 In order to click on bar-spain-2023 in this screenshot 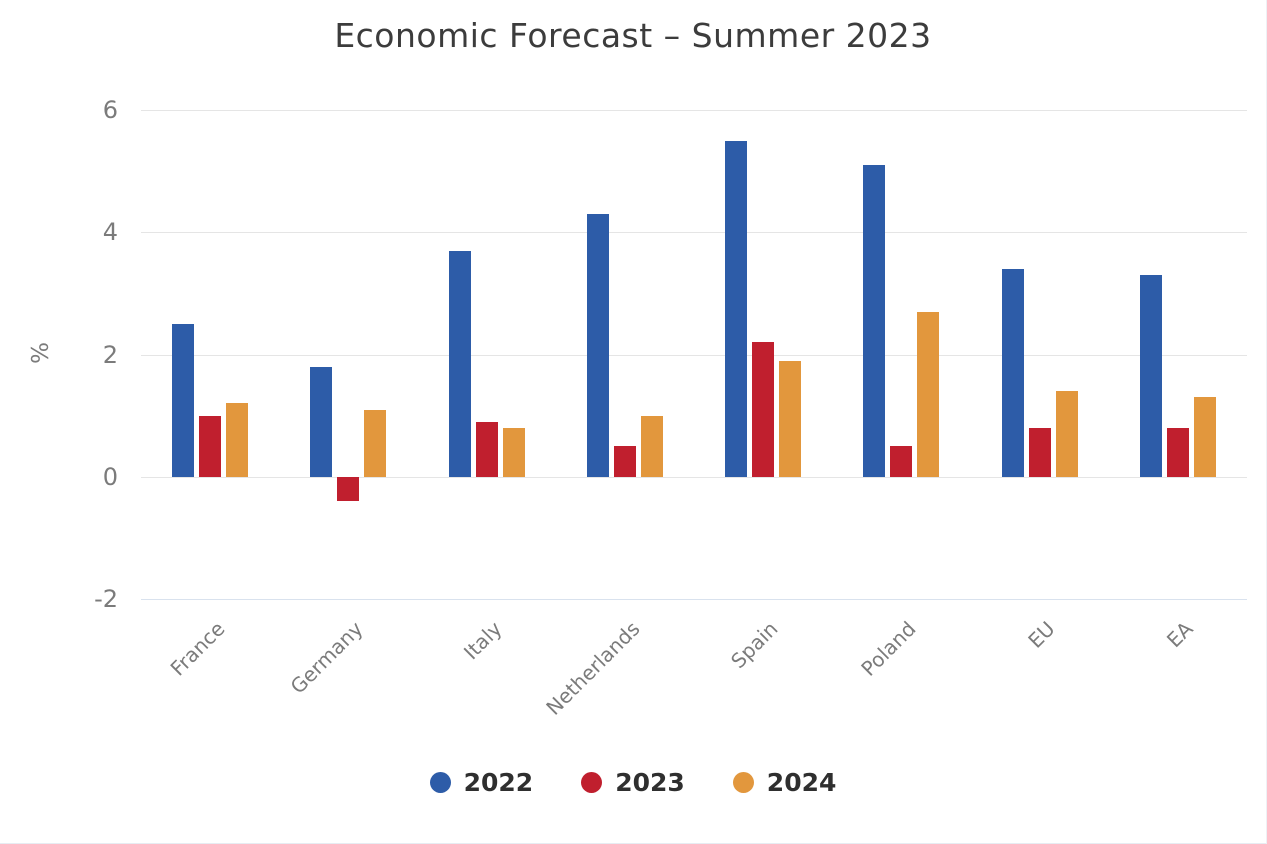, I will do `click(763, 409)`.